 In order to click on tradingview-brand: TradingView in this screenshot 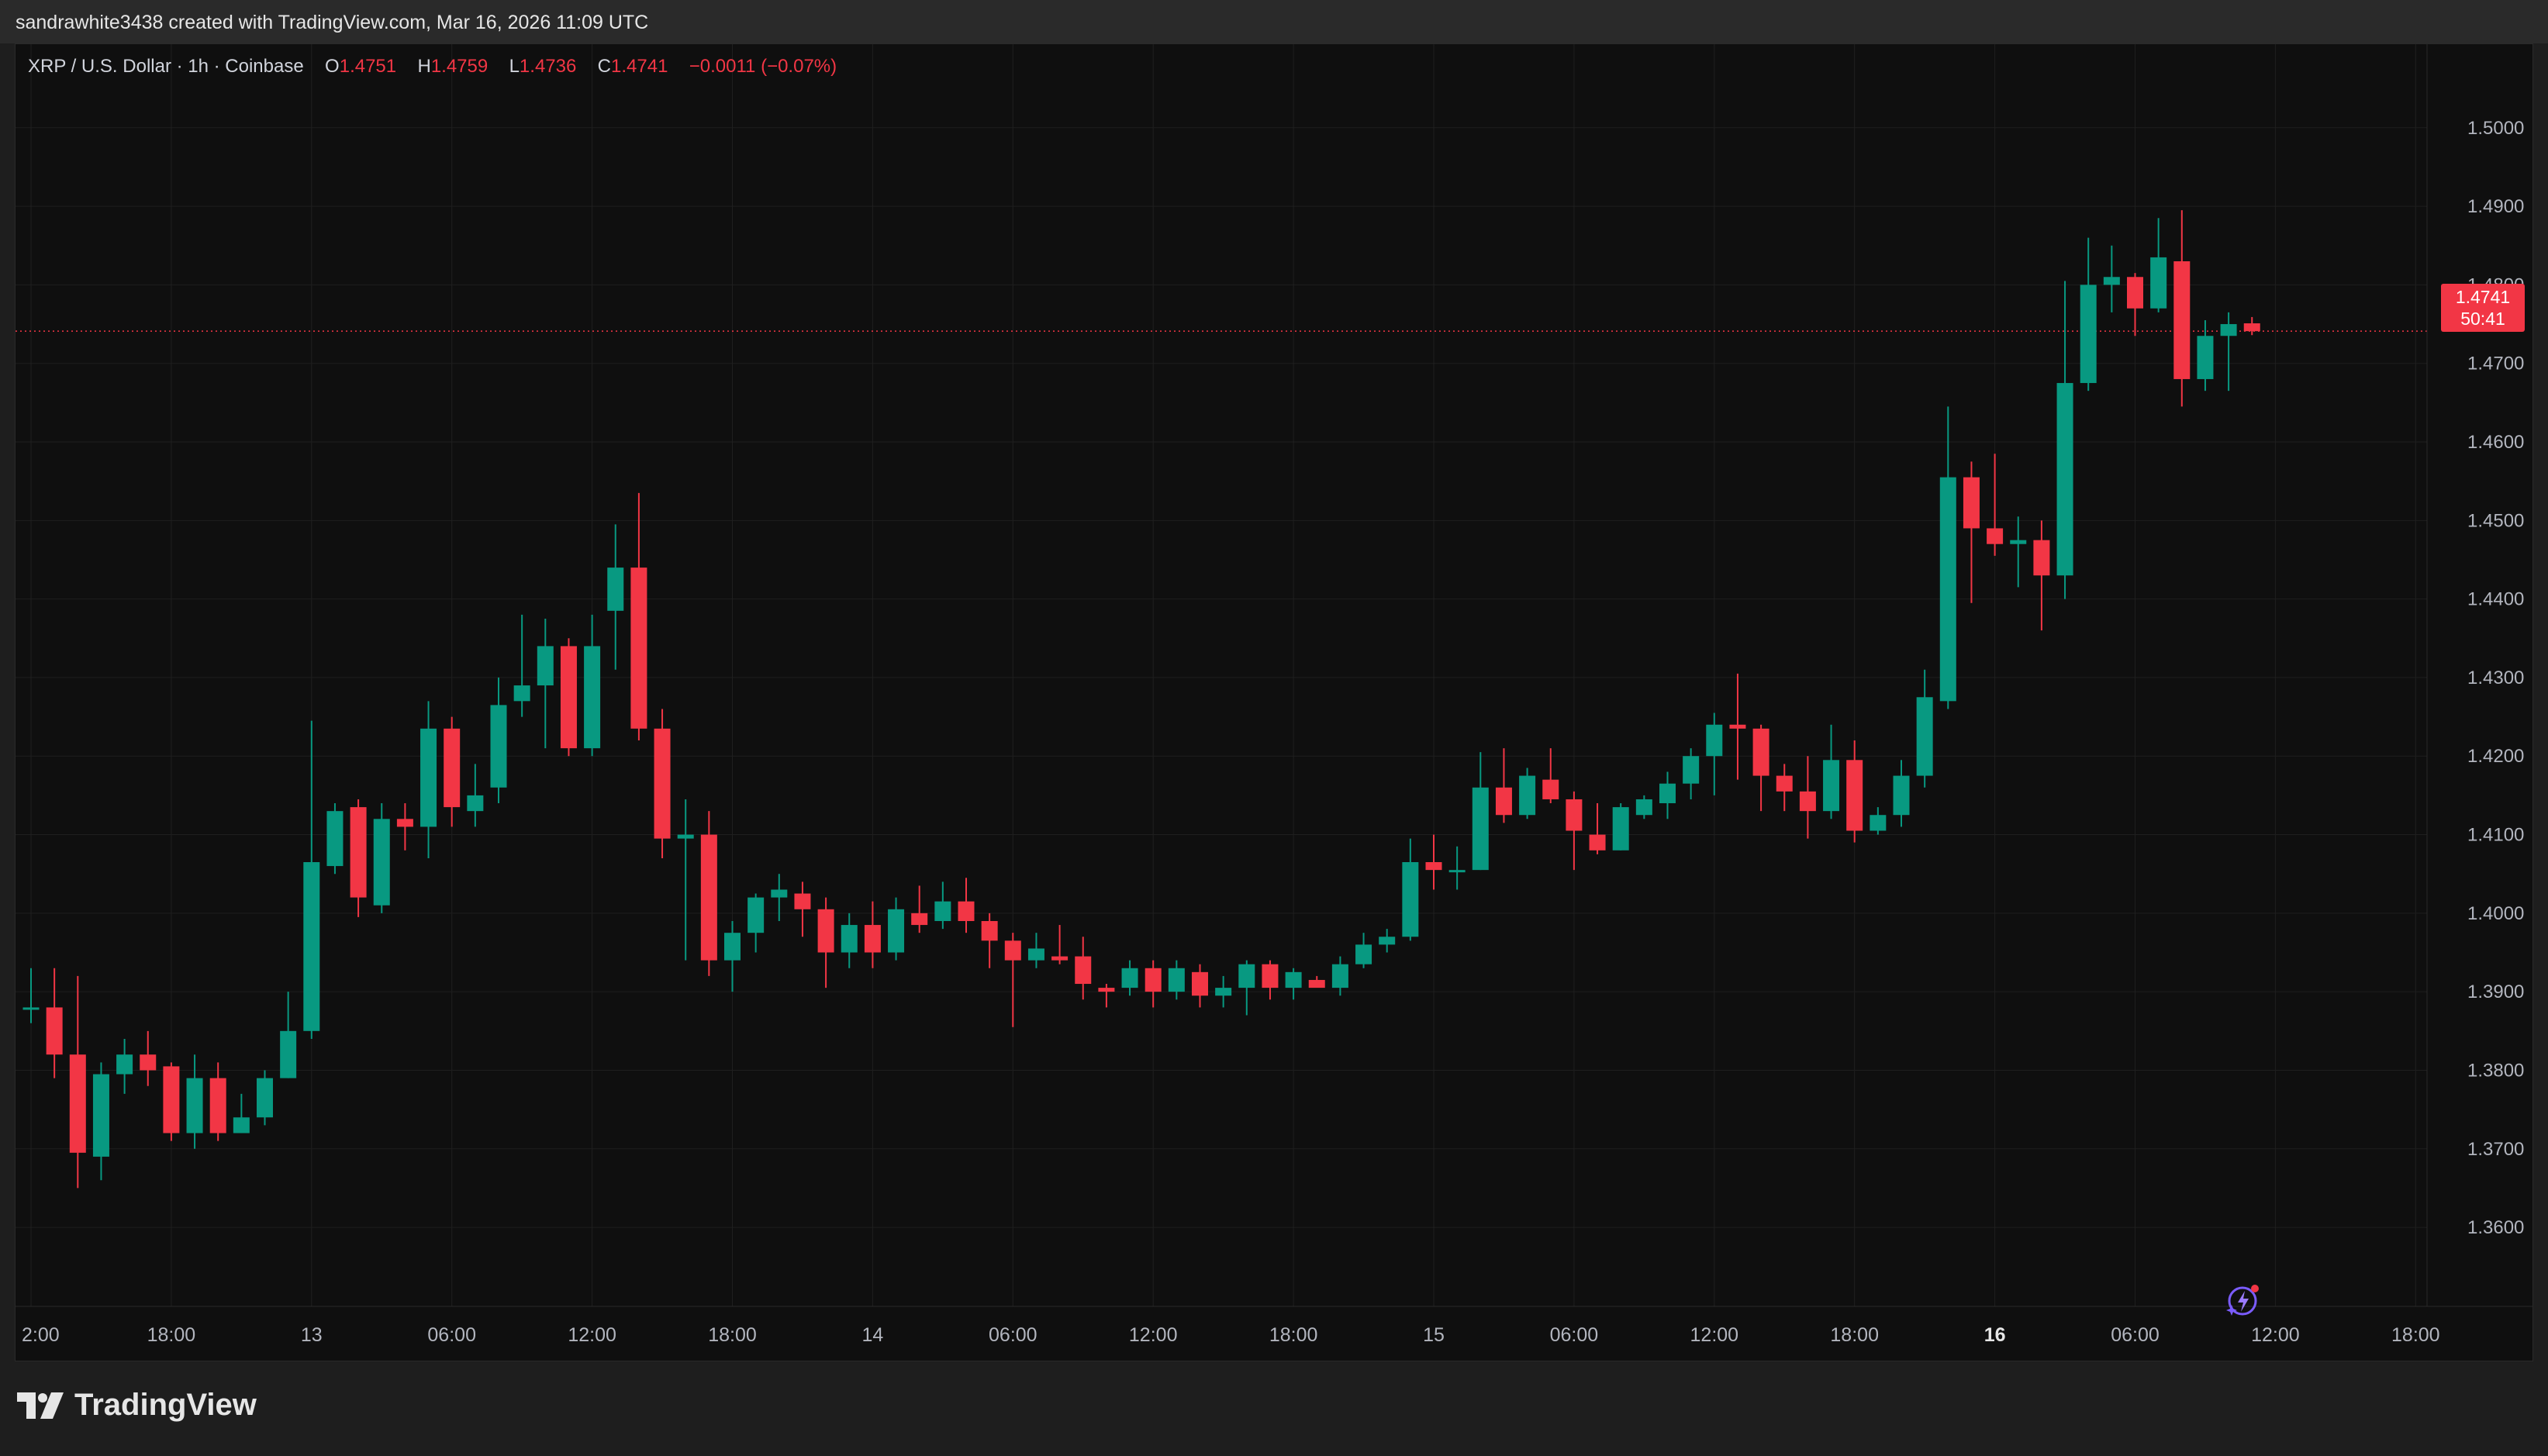, I will do `click(137, 1406)`.